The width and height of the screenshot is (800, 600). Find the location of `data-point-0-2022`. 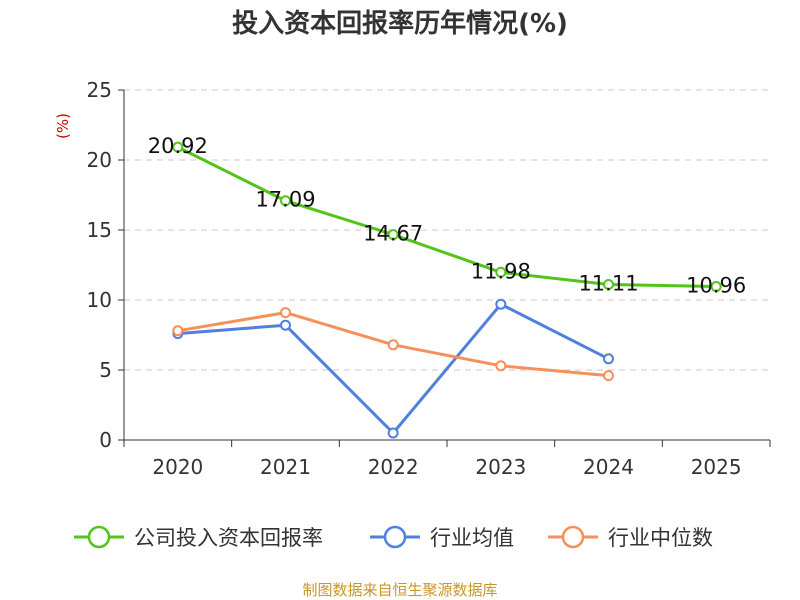

data-point-0-2022 is located at coordinates (393, 235).